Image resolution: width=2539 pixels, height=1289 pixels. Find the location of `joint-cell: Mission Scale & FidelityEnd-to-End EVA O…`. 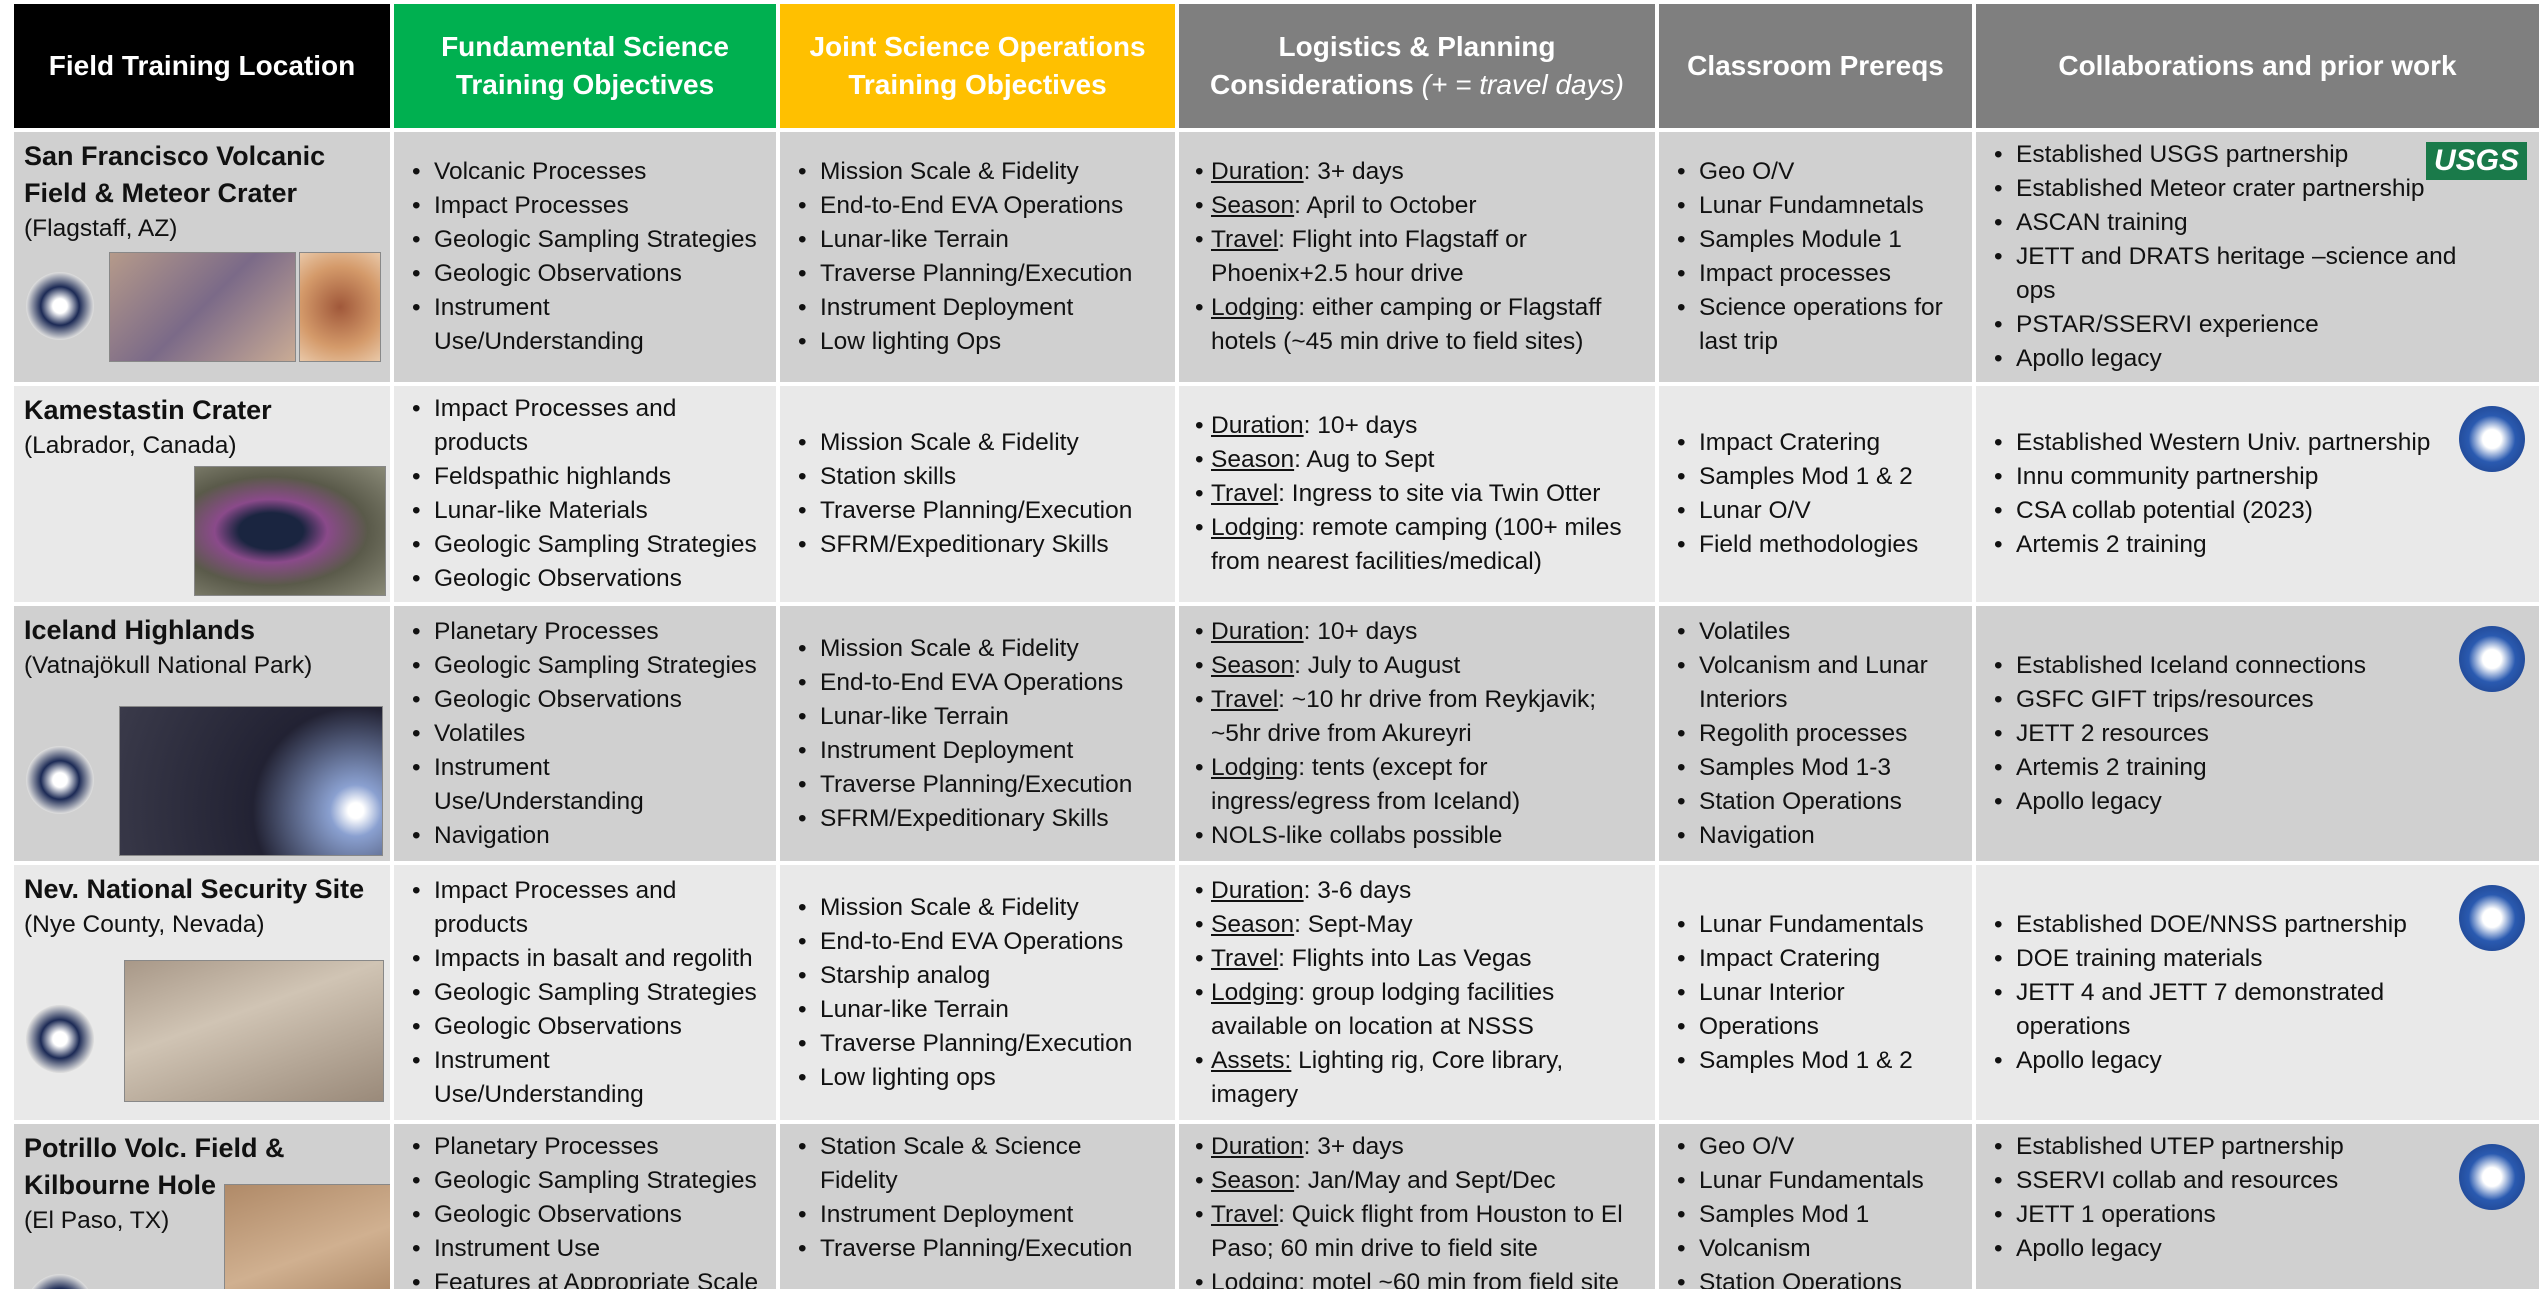

joint-cell: Mission Scale & FidelityEnd-to-End EVA O… is located at coordinates (977, 992).